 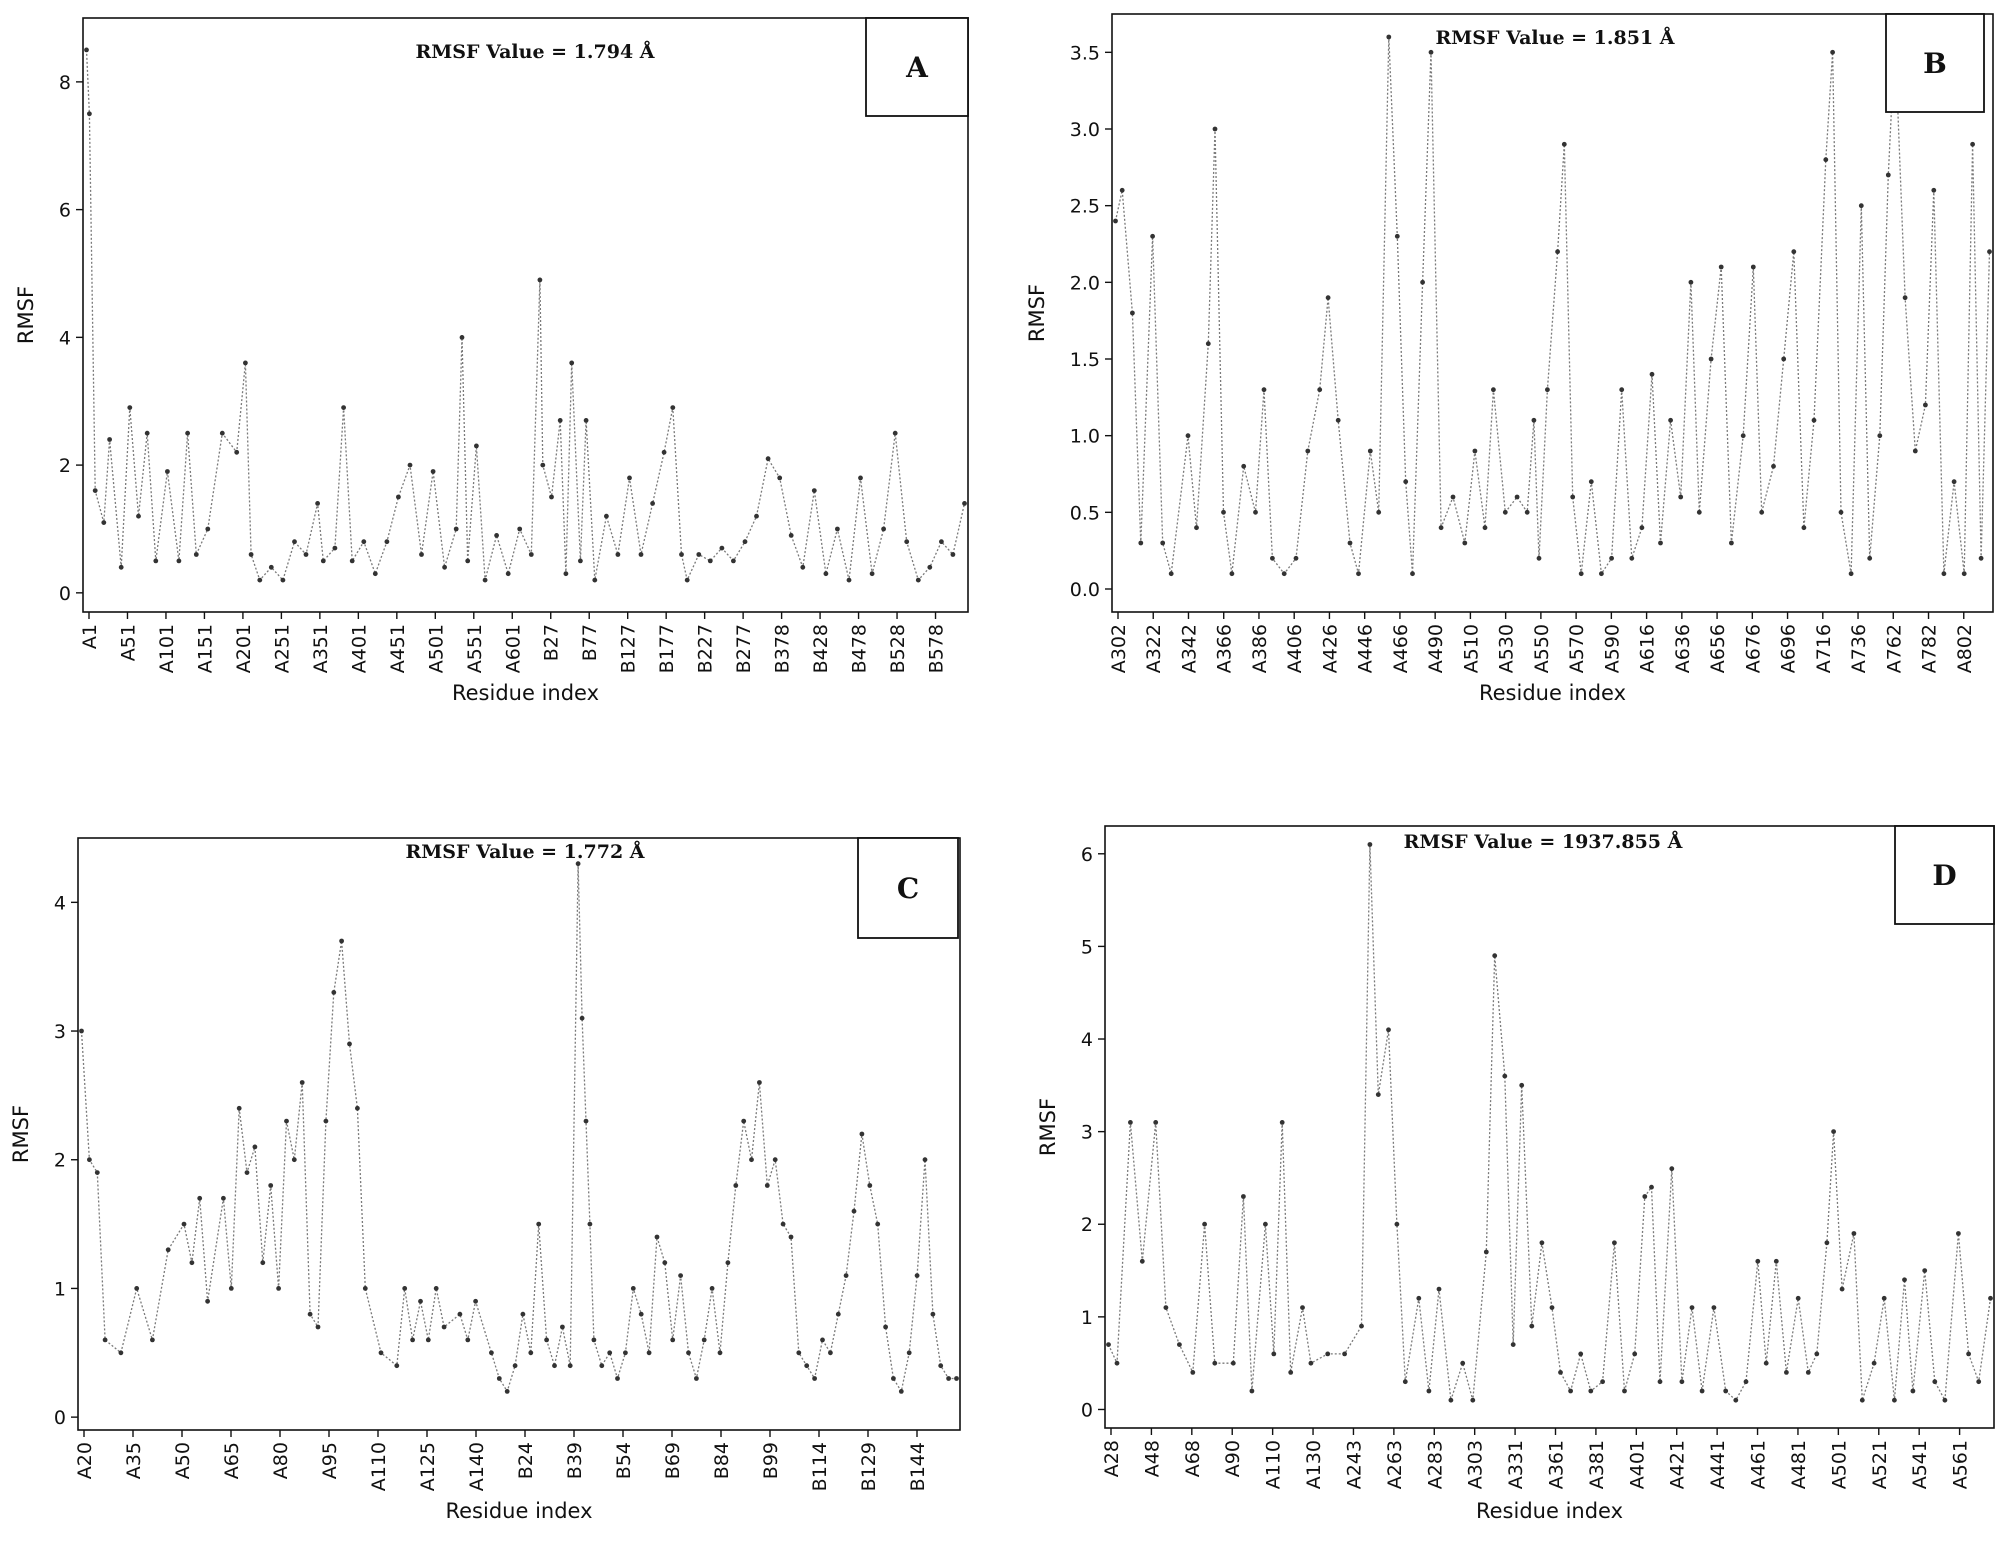 I want to click on x-tick-label: A361, so click(x=1557, y=1464).